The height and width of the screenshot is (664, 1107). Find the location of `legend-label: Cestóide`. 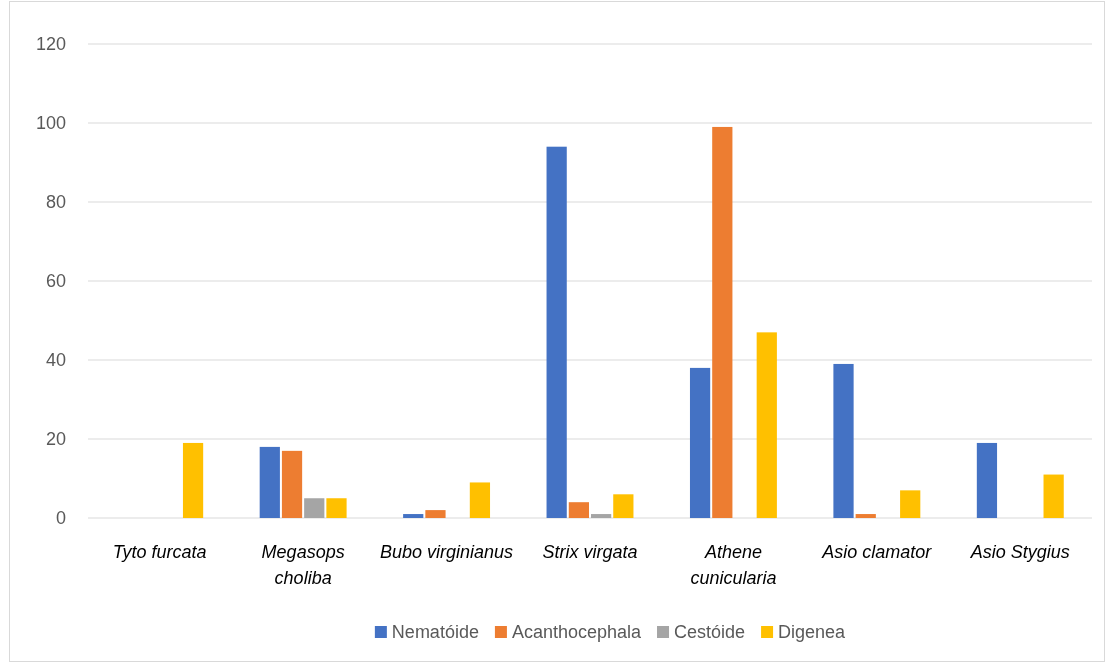

legend-label: Cestóide is located at coordinates (710, 632).